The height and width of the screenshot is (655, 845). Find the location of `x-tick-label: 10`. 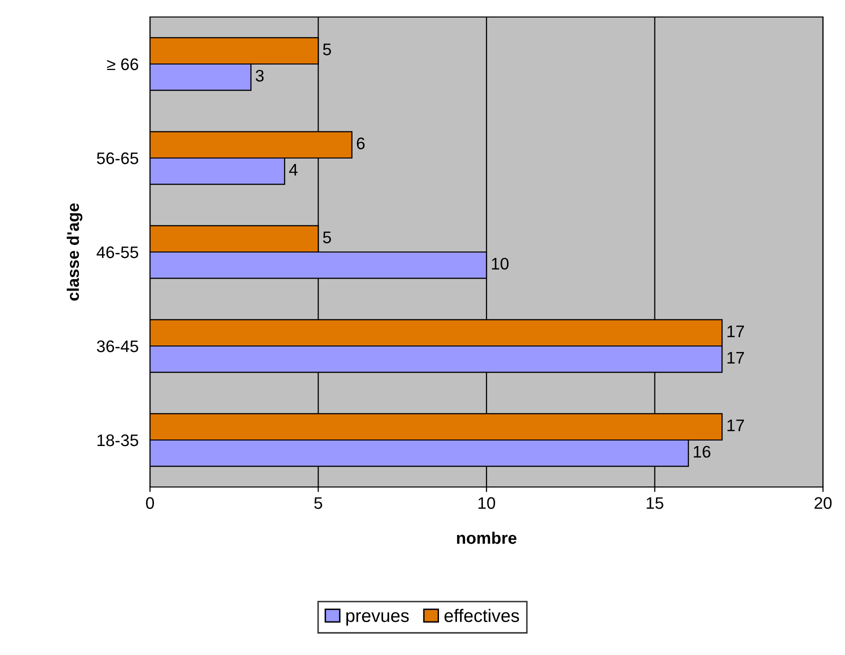

x-tick-label: 10 is located at coordinates (487, 503).